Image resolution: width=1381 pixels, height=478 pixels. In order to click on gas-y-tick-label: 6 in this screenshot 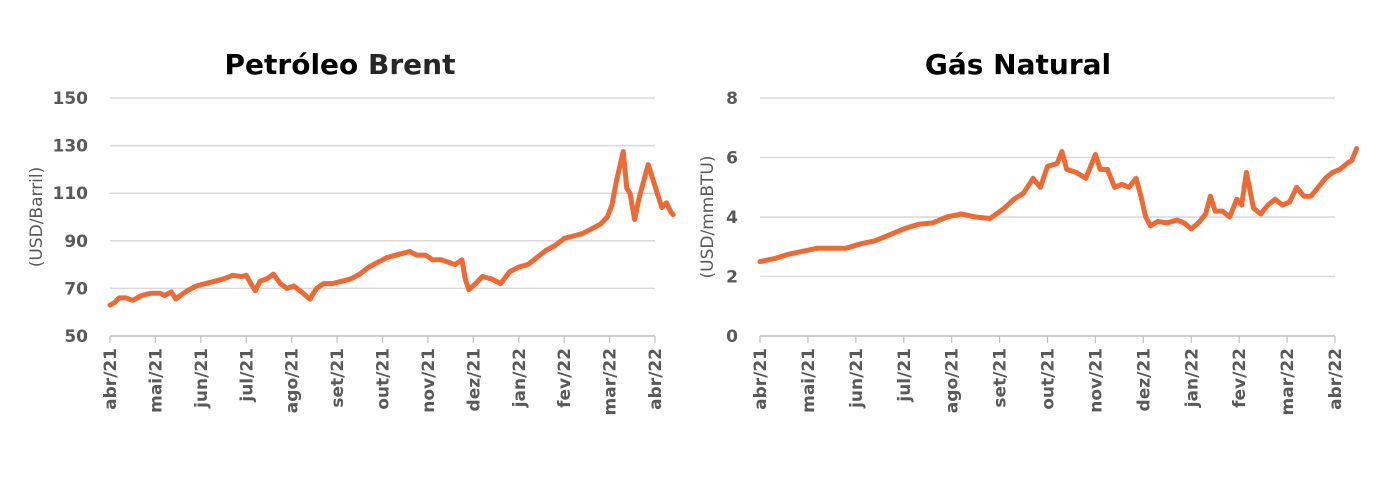, I will do `click(732, 159)`.